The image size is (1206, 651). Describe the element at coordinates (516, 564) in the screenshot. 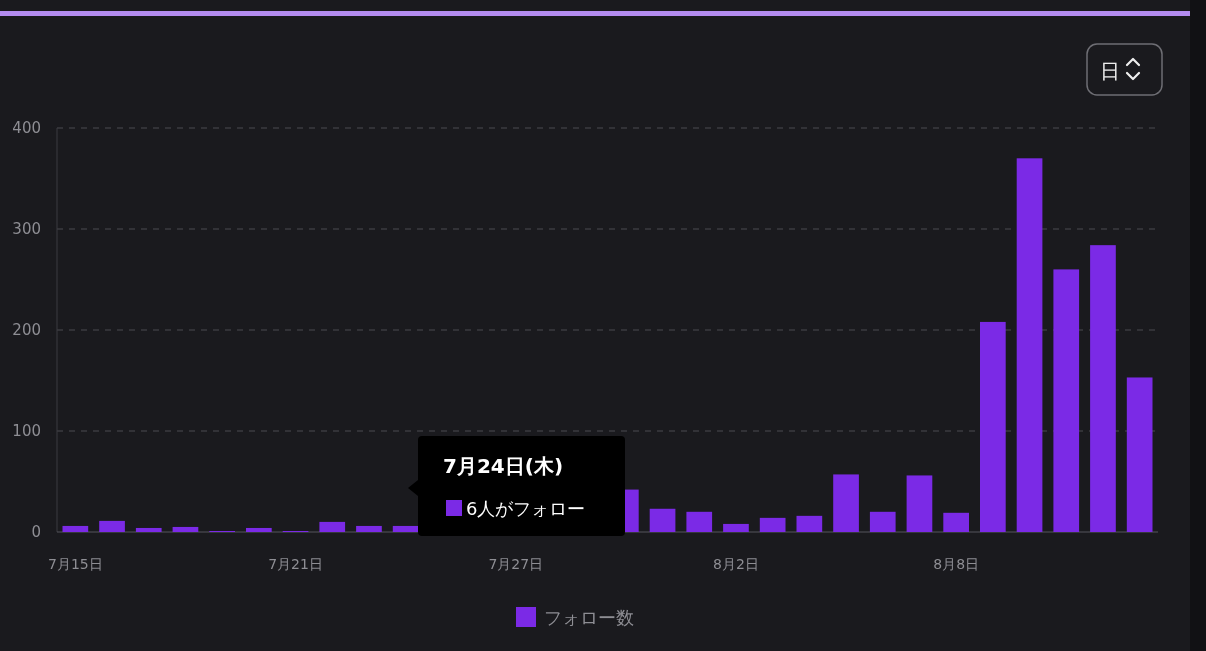

I see `x-tick-label: 7月27日` at that location.